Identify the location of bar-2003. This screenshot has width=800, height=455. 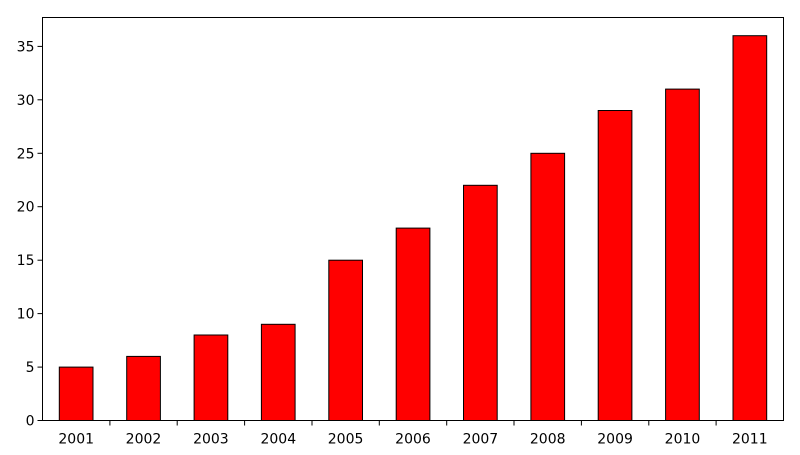
(211, 377).